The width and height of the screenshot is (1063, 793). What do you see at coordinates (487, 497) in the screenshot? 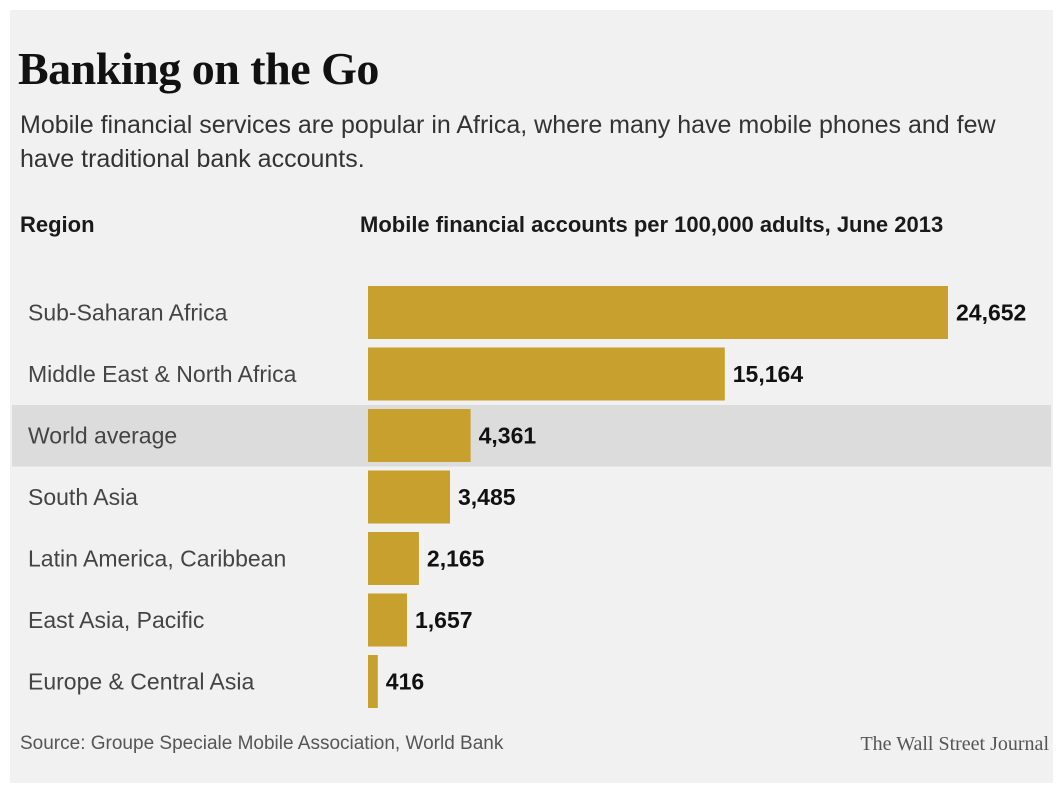
I see `value-label: 3,485` at bounding box center [487, 497].